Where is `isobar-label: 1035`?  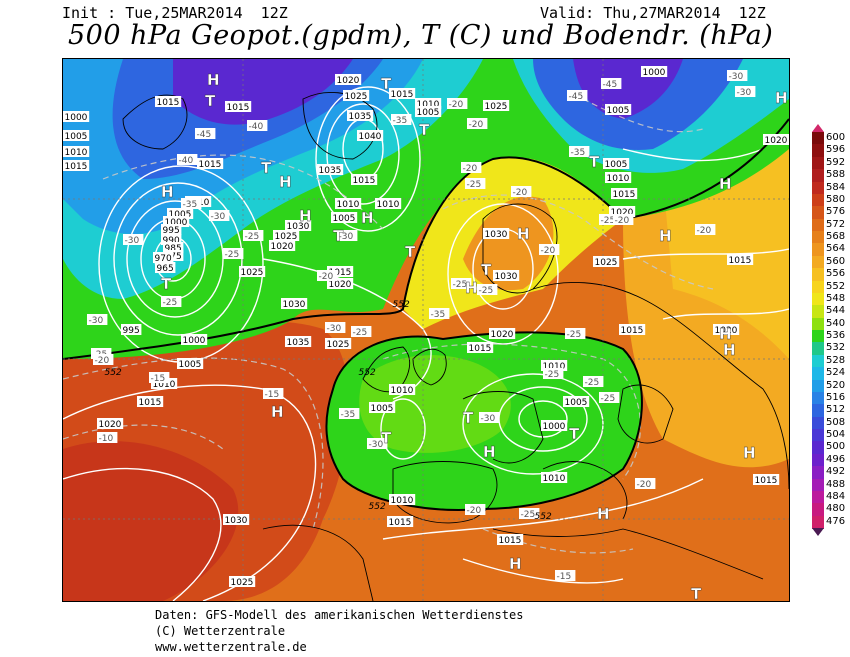
isobar-label: 1035 is located at coordinates (298, 342).